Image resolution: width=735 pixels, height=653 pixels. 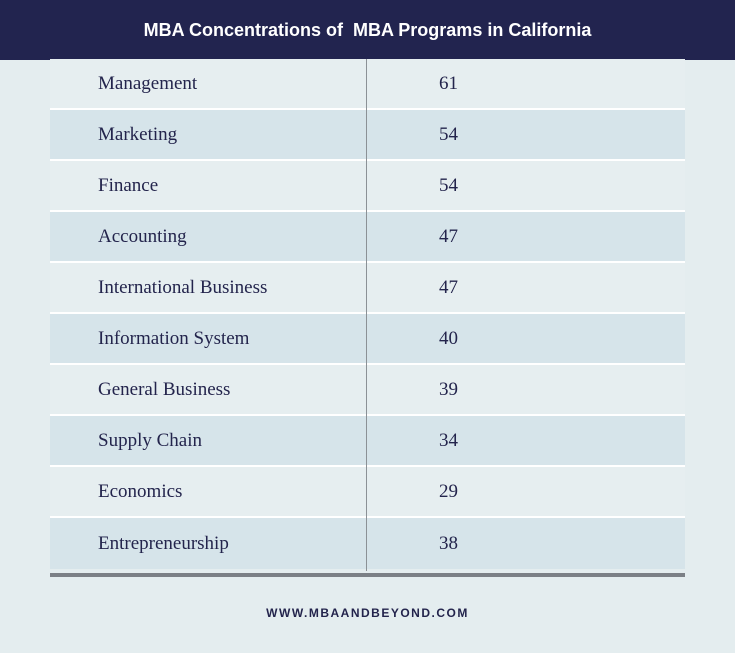 What do you see at coordinates (140, 491) in the screenshot?
I see `concentration: Economics` at bounding box center [140, 491].